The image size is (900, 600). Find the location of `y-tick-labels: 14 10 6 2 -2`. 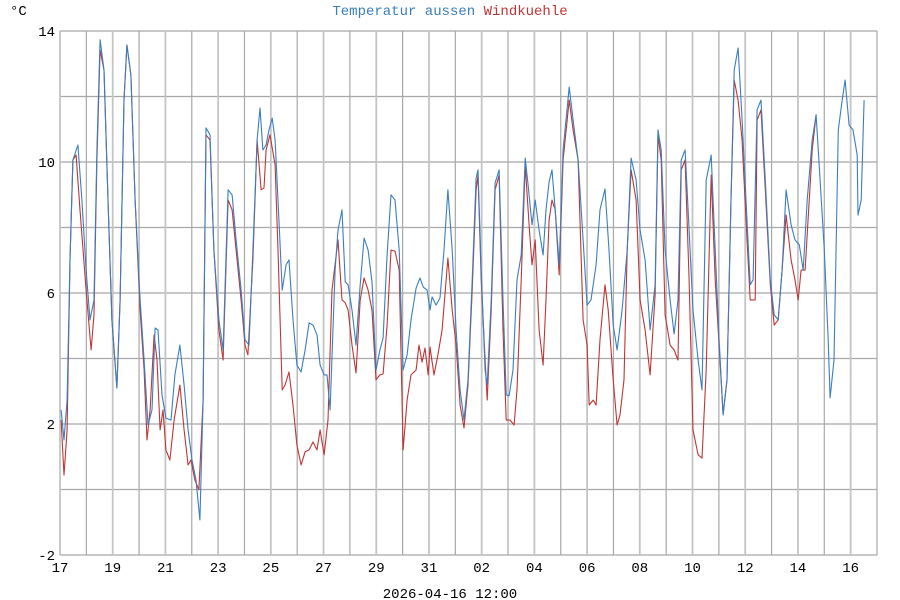

y-tick-labels: 14 10 6 2 -2 is located at coordinates (46, 295).